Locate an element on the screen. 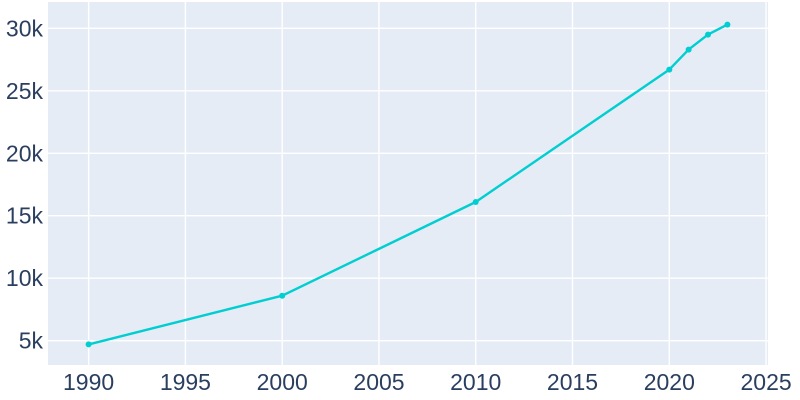  y-tick-label: 25k is located at coordinates (25, 91).